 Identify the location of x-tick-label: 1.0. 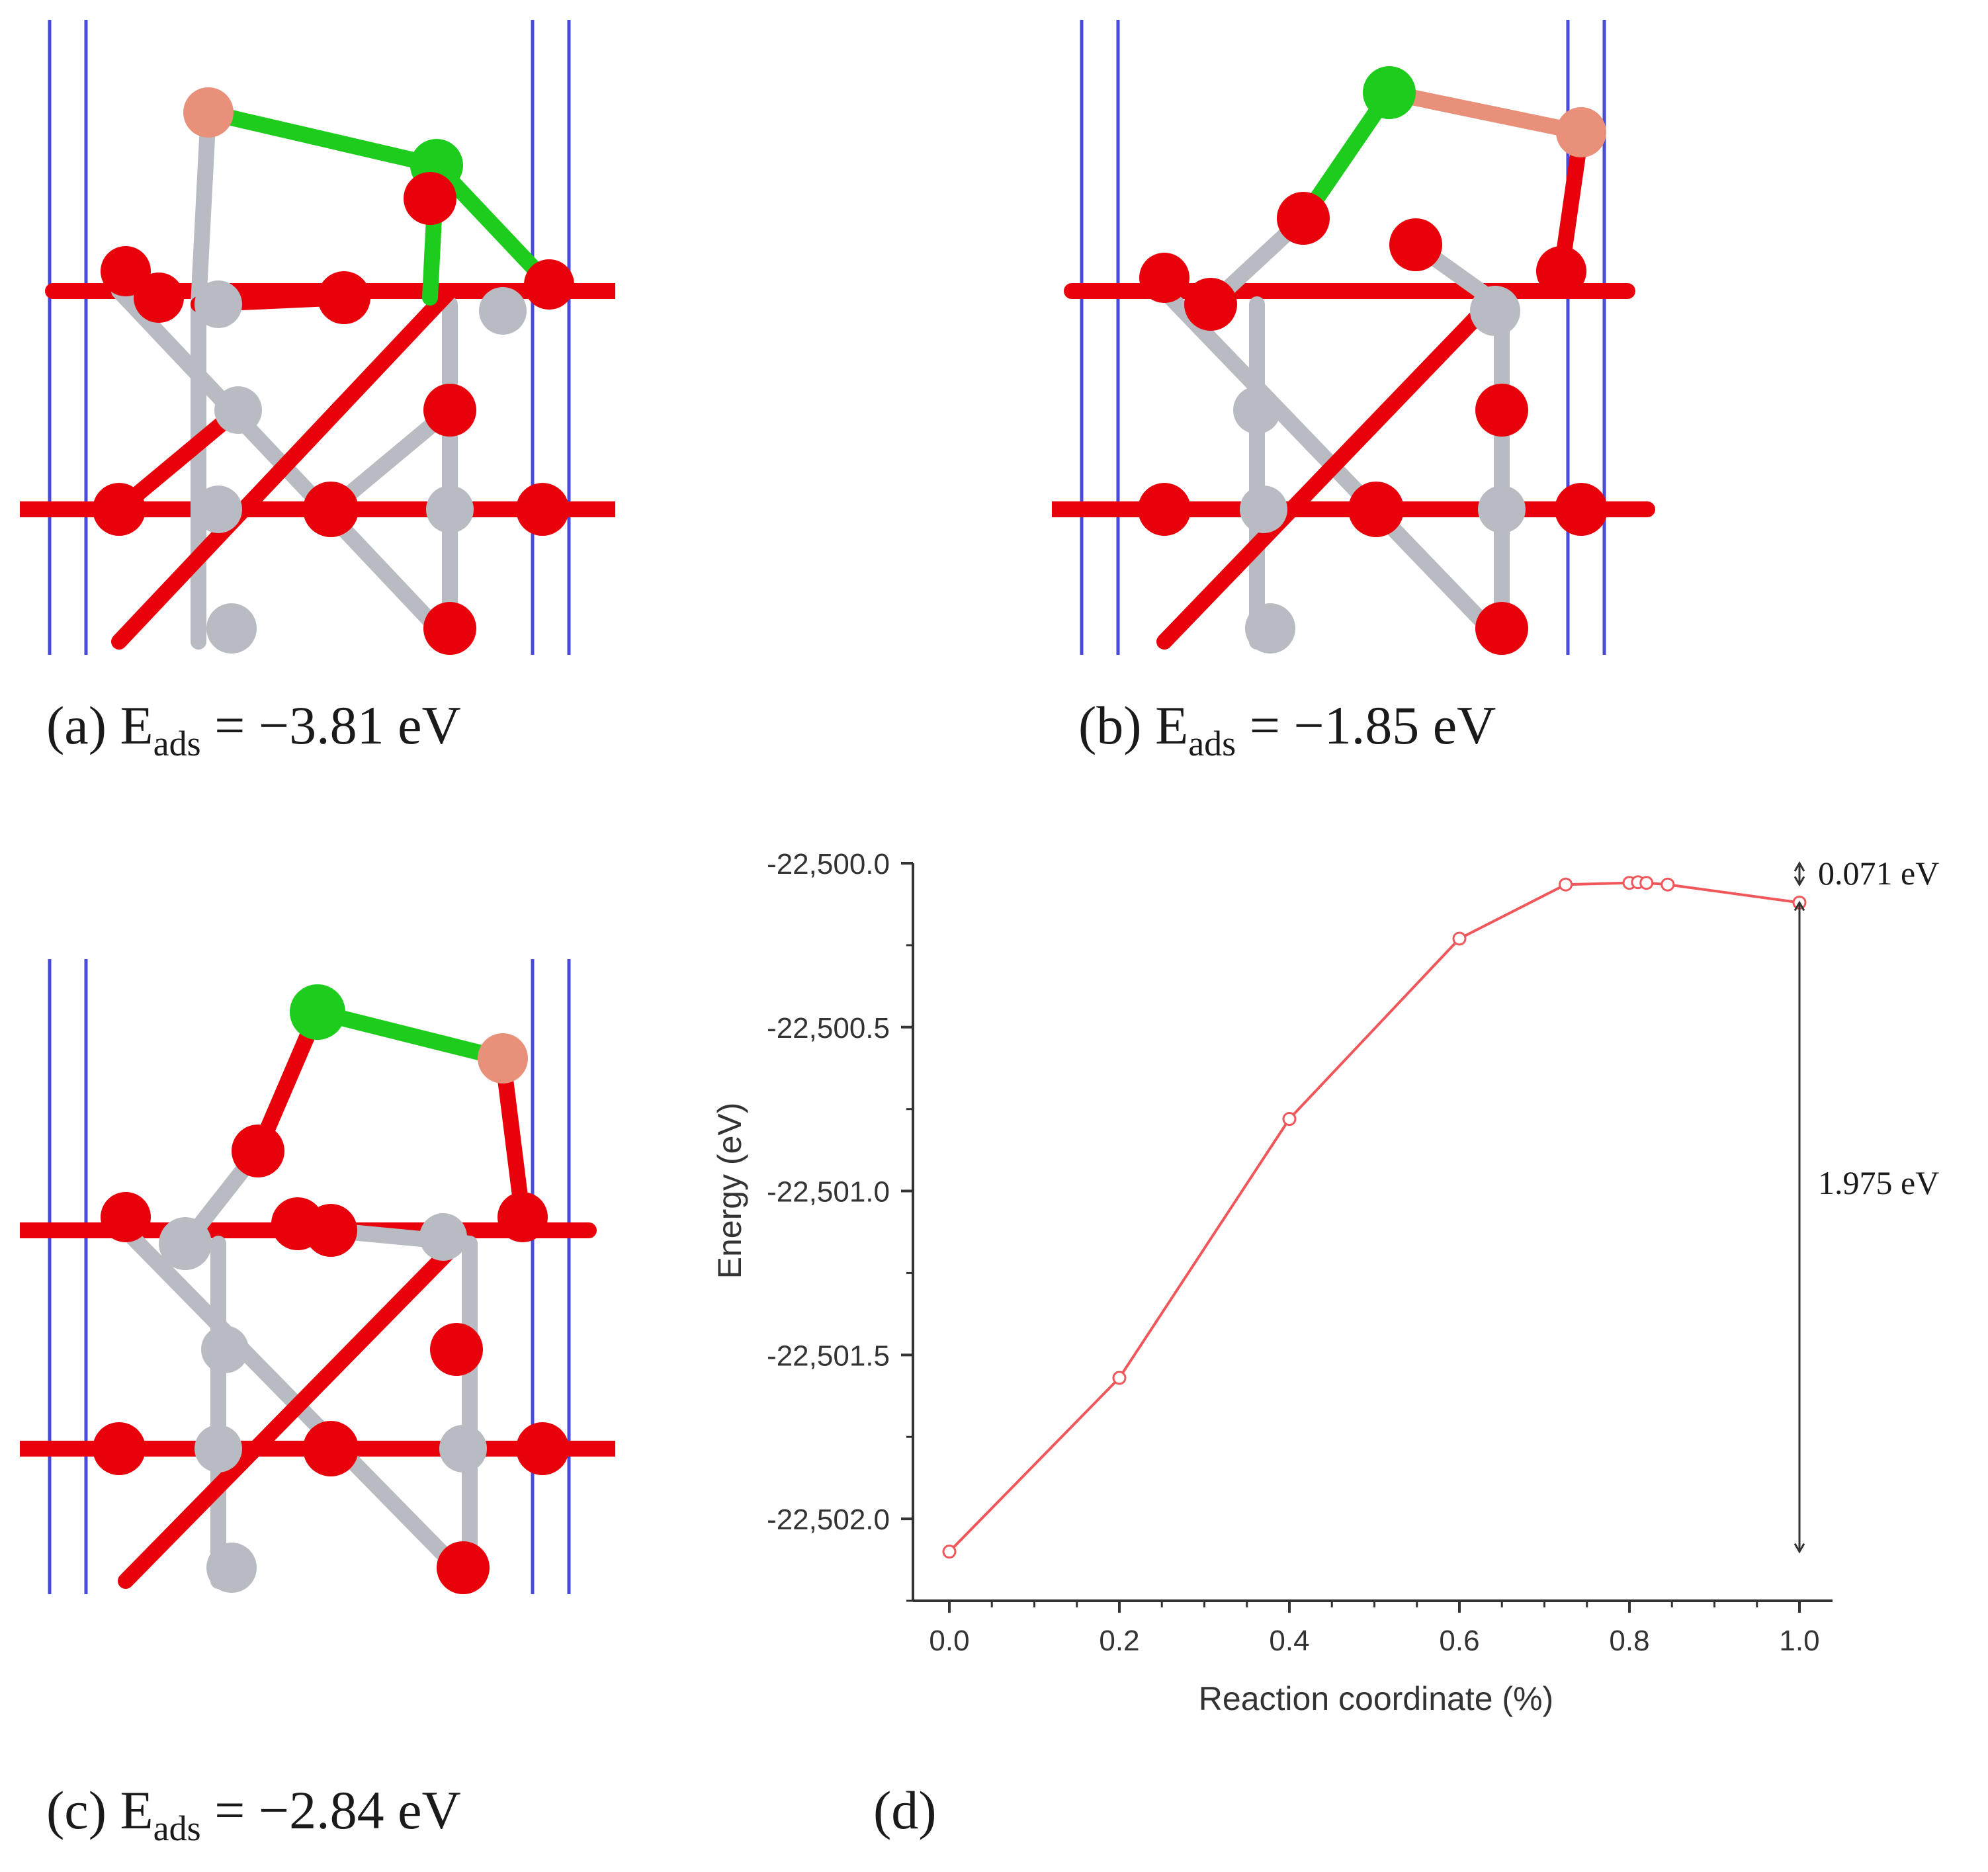
(1799, 1641).